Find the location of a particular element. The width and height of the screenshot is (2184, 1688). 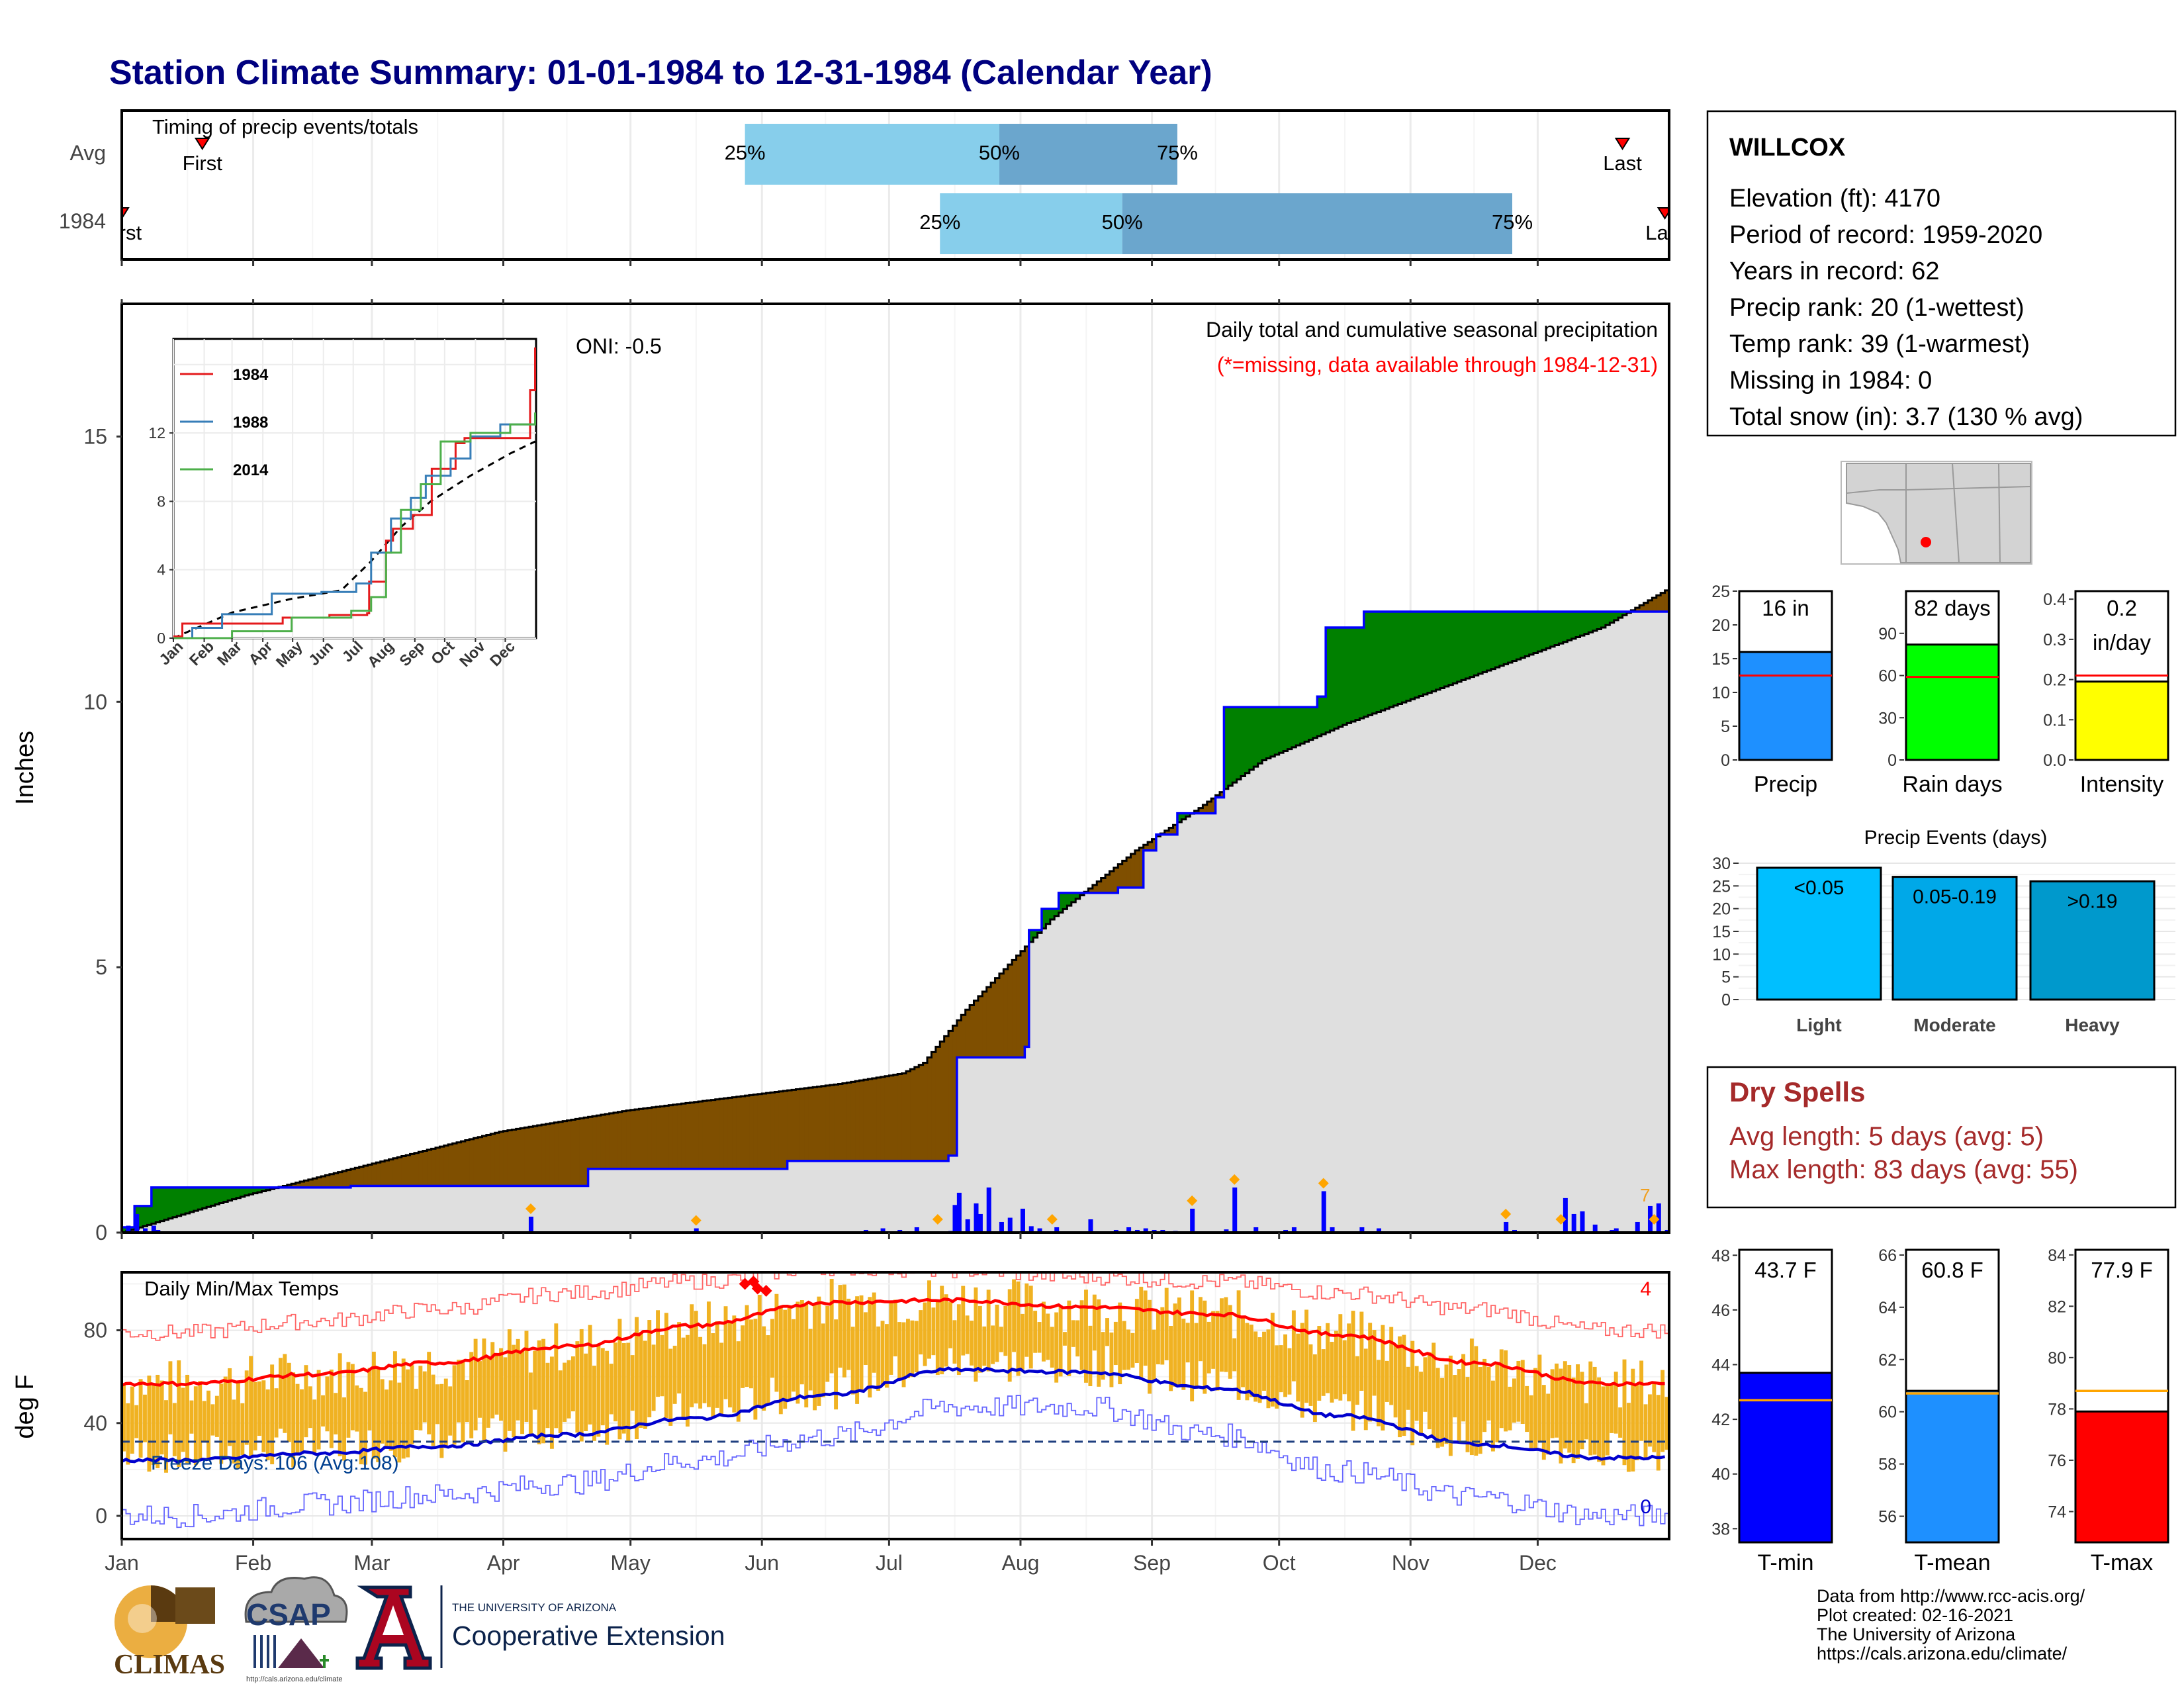

timing-row-year-label: 1984 is located at coordinates (82, 221).